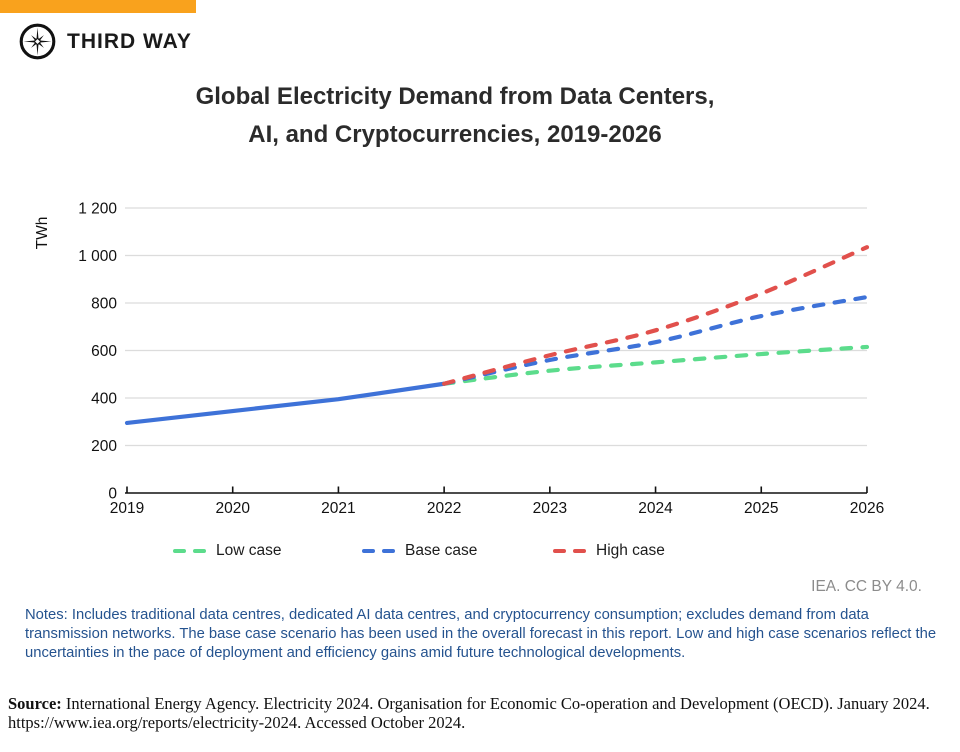  What do you see at coordinates (232, 508) in the screenshot?
I see `x-tick-label: 2020` at bounding box center [232, 508].